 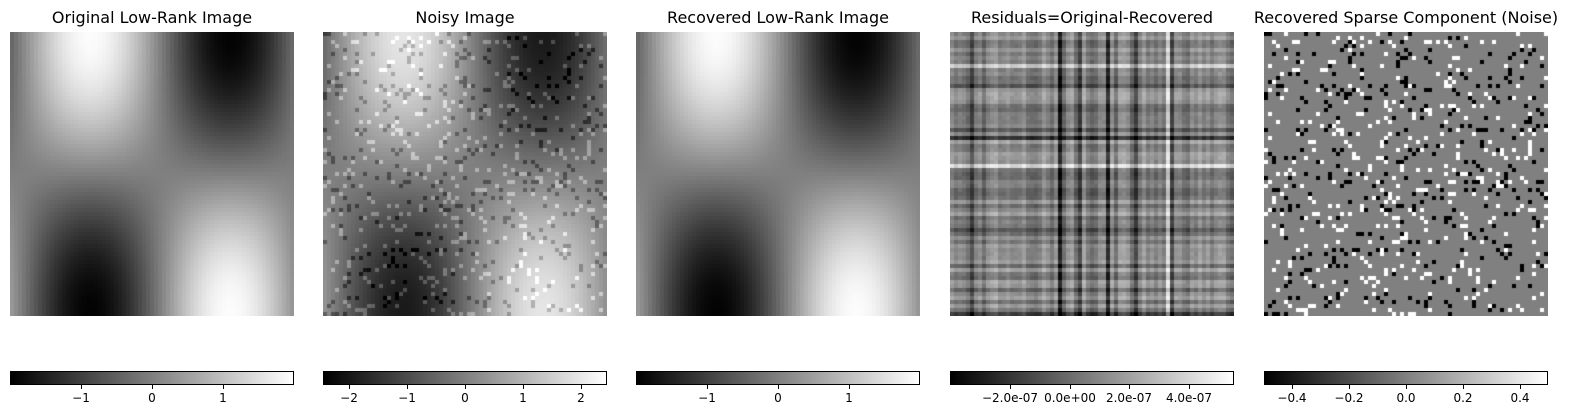 What do you see at coordinates (1292, 398) in the screenshot?
I see `colorbar-tick-label: −0.4` at bounding box center [1292, 398].